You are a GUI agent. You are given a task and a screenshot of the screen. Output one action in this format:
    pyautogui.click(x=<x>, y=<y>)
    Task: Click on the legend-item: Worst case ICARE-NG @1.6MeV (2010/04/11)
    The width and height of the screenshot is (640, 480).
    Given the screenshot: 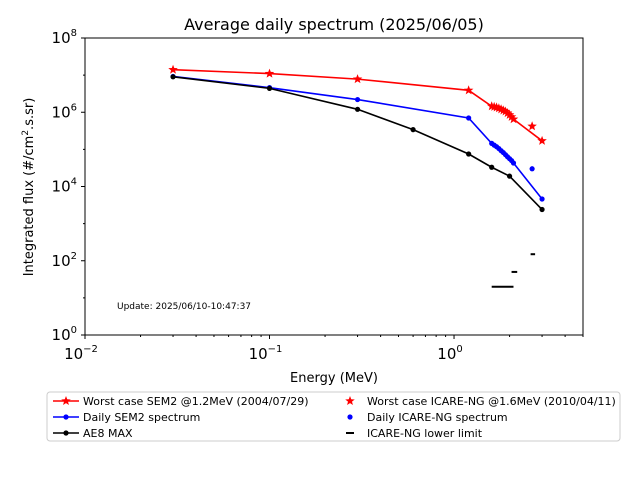 What is the action you would take?
    pyautogui.click(x=480, y=401)
    